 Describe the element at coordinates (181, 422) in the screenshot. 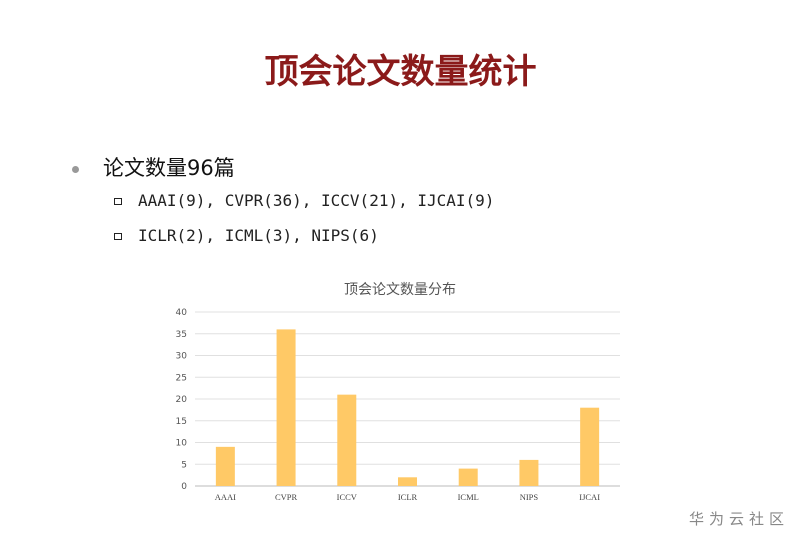

I see `y-tick-label: 15` at that location.